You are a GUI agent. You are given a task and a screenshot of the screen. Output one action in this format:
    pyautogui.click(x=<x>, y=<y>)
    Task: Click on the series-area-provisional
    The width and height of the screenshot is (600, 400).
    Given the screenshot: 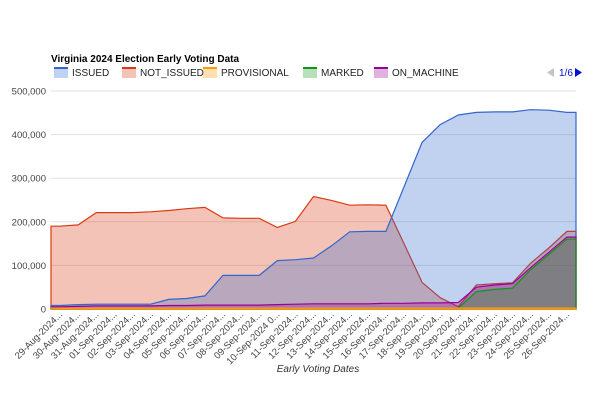 What is the action you would take?
    pyautogui.click(x=313, y=308)
    